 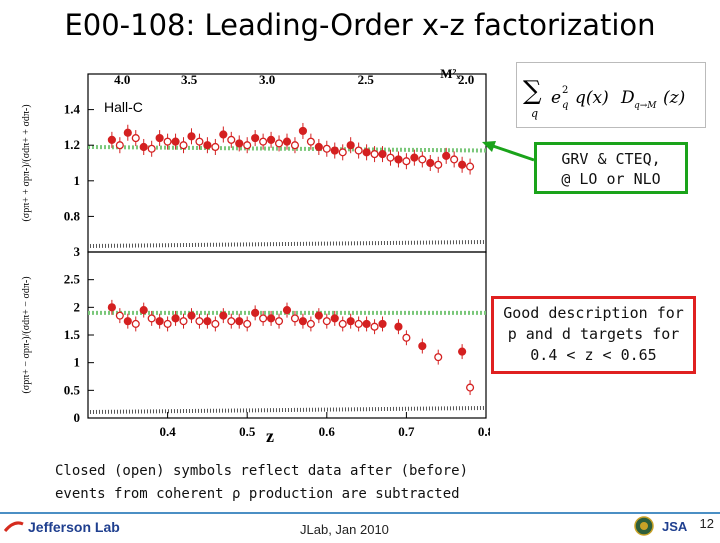 What do you see at coordinates (189, 79) in the screenshot?
I see `top-tick-label: 3.5` at bounding box center [189, 79].